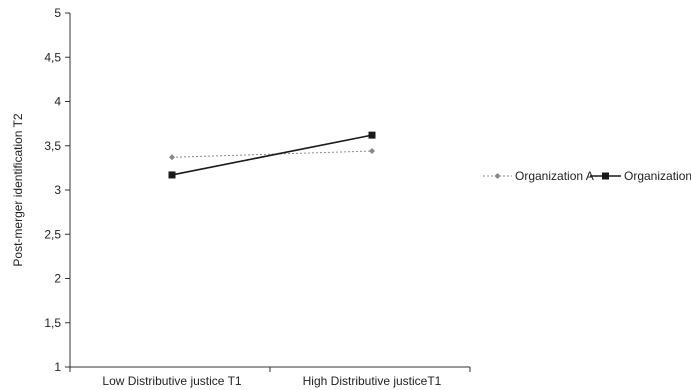  What do you see at coordinates (554, 176) in the screenshot?
I see `legend-label: Organization A` at bounding box center [554, 176].